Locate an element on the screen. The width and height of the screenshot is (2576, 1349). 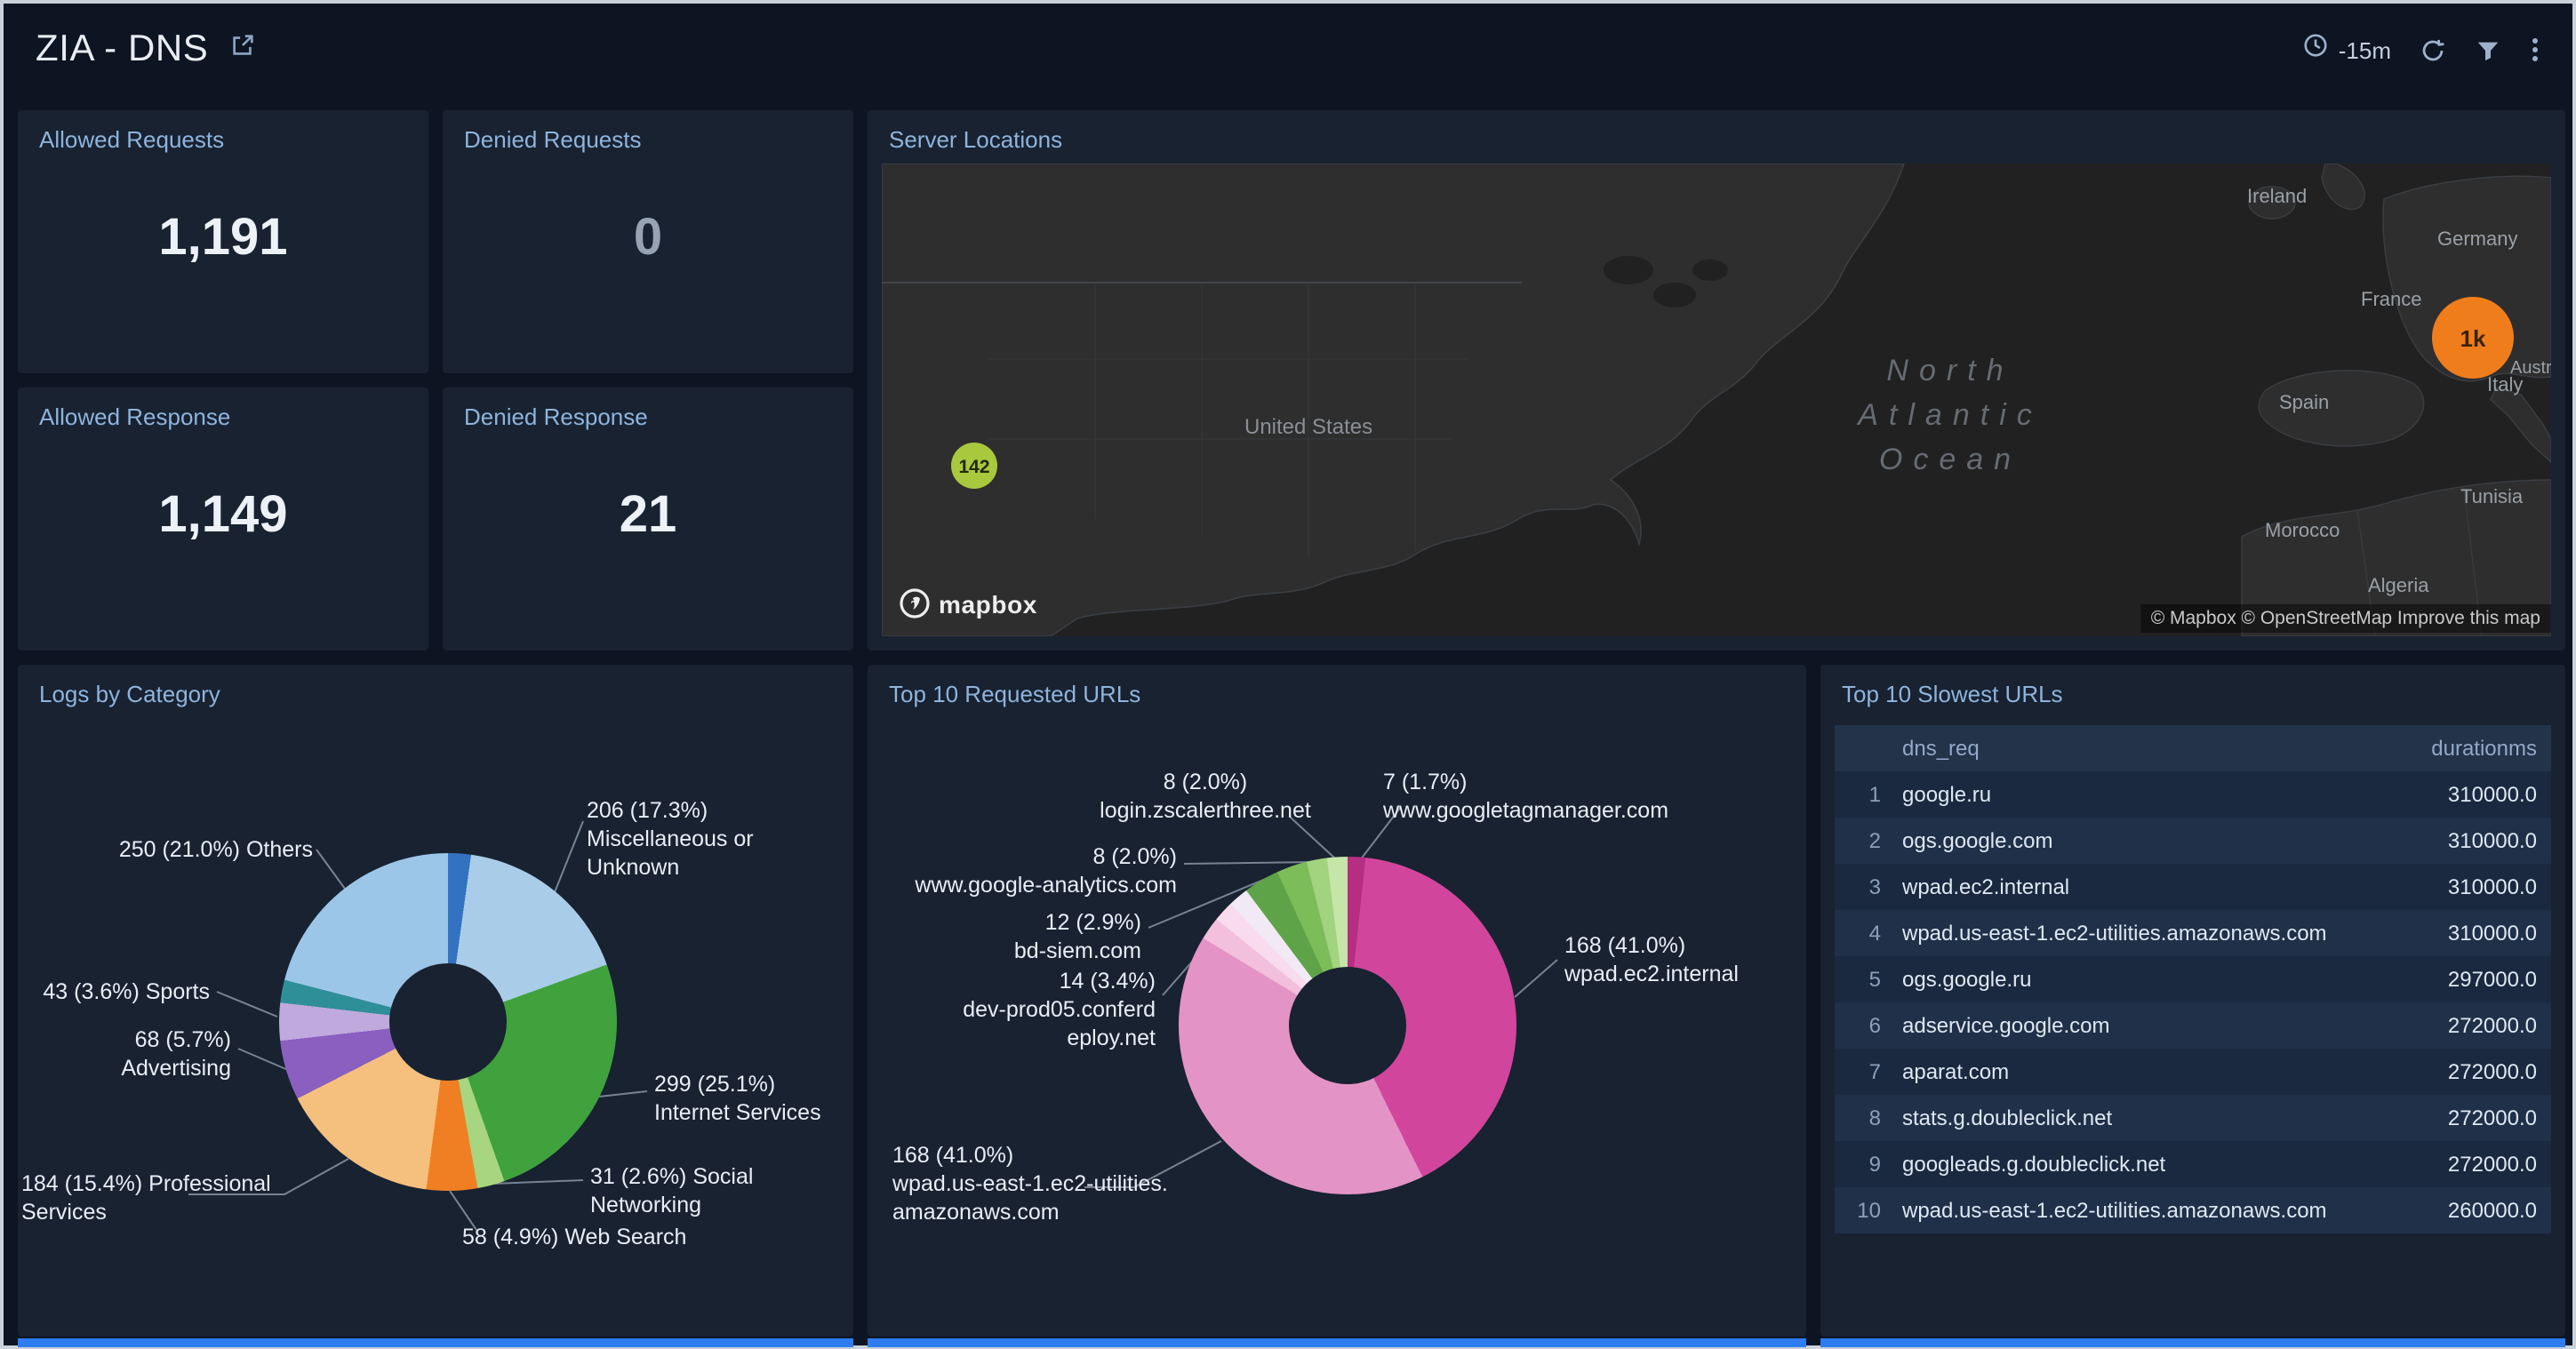
panel-allowed-response: Allowed Response 1,149 is located at coordinates (223, 519).